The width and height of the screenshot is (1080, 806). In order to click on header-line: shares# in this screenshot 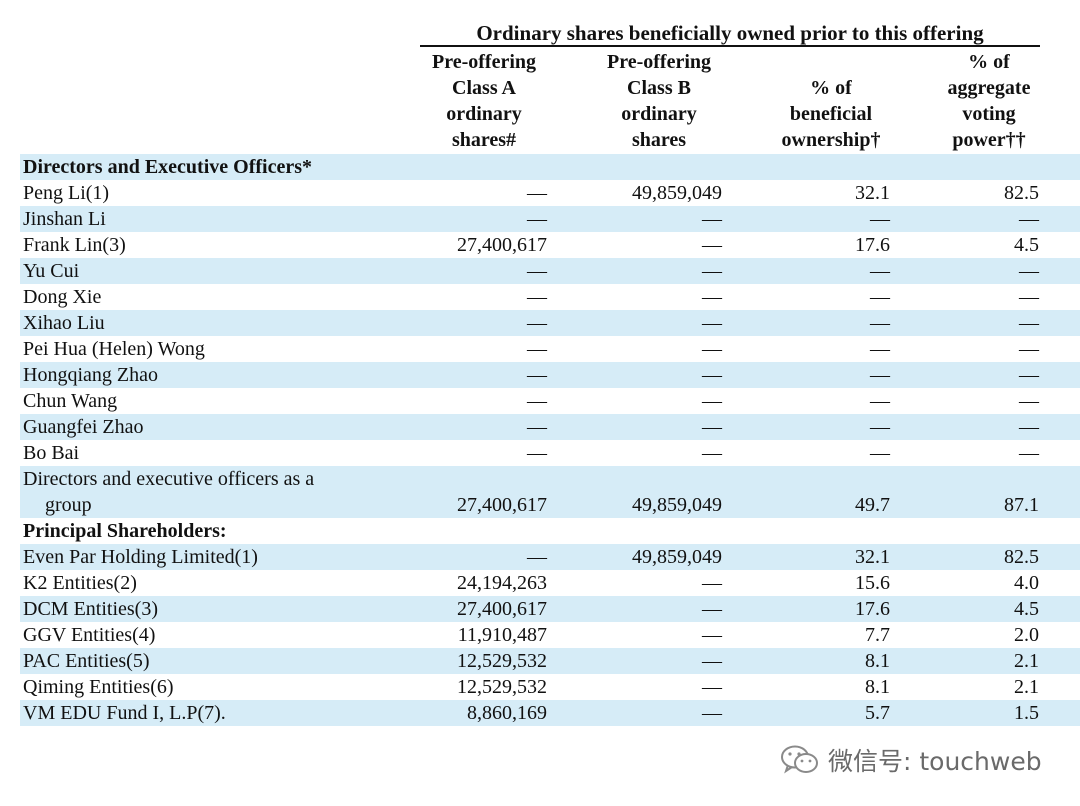, I will do `click(484, 140)`.